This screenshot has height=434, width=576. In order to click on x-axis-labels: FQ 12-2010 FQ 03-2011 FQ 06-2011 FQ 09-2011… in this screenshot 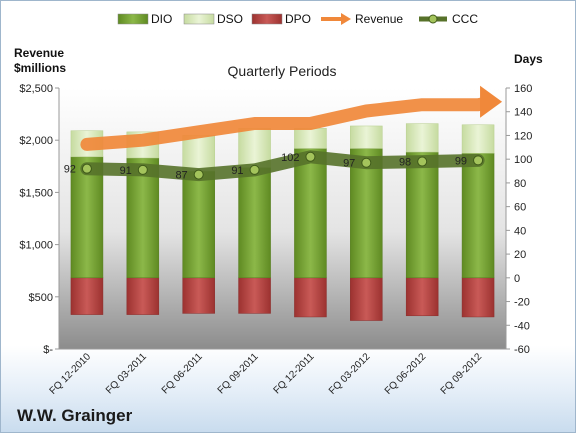, I will do `click(266, 374)`.